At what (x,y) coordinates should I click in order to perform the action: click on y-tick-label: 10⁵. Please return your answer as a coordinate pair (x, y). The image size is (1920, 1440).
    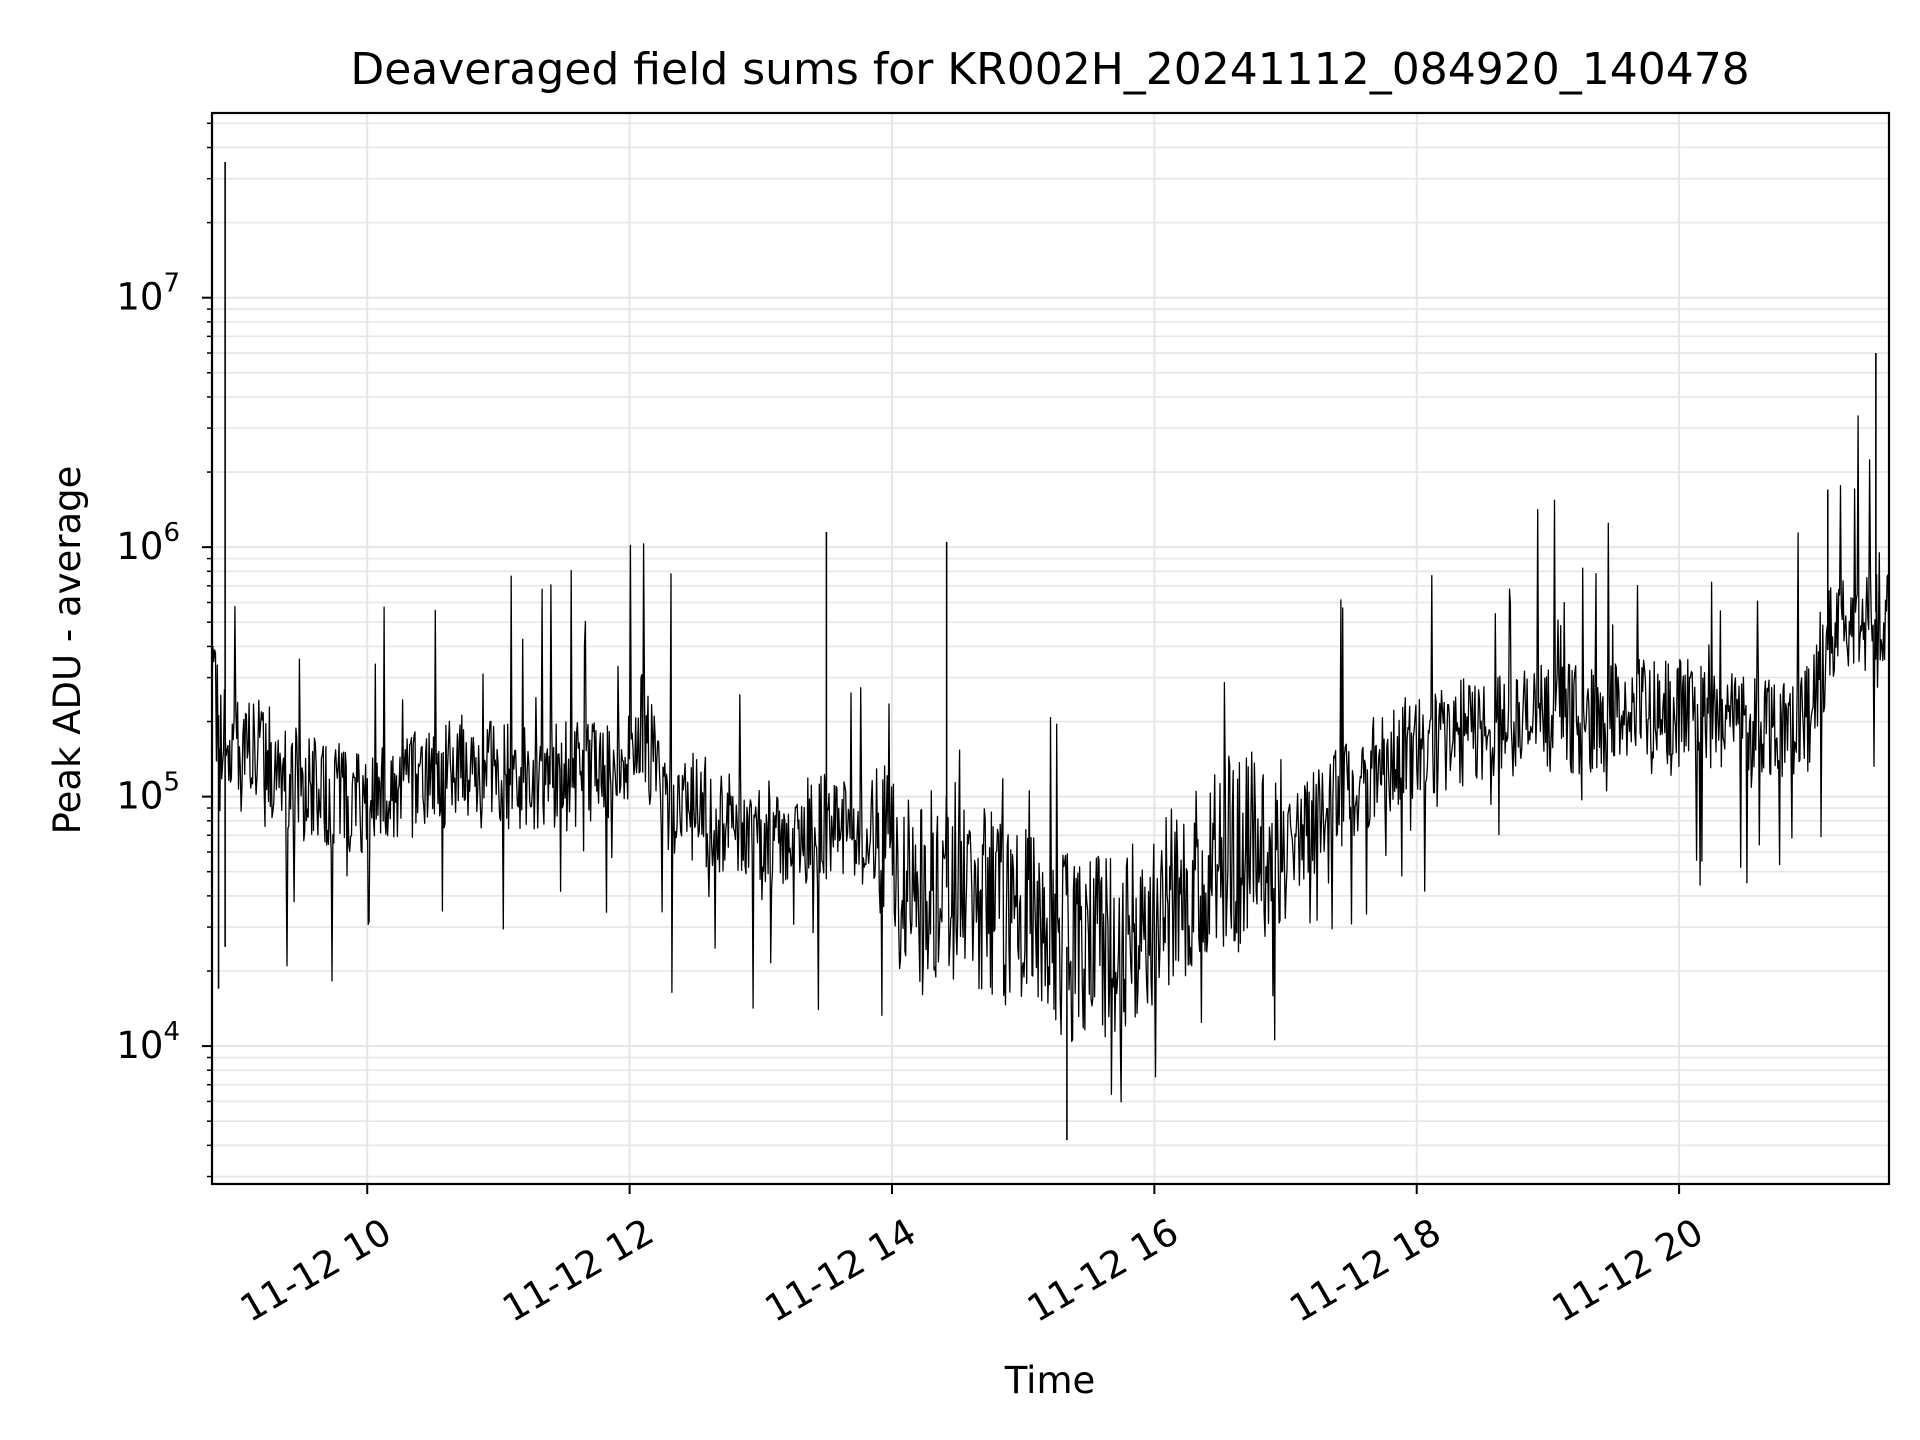
    Looking at the image, I should click on (148, 793).